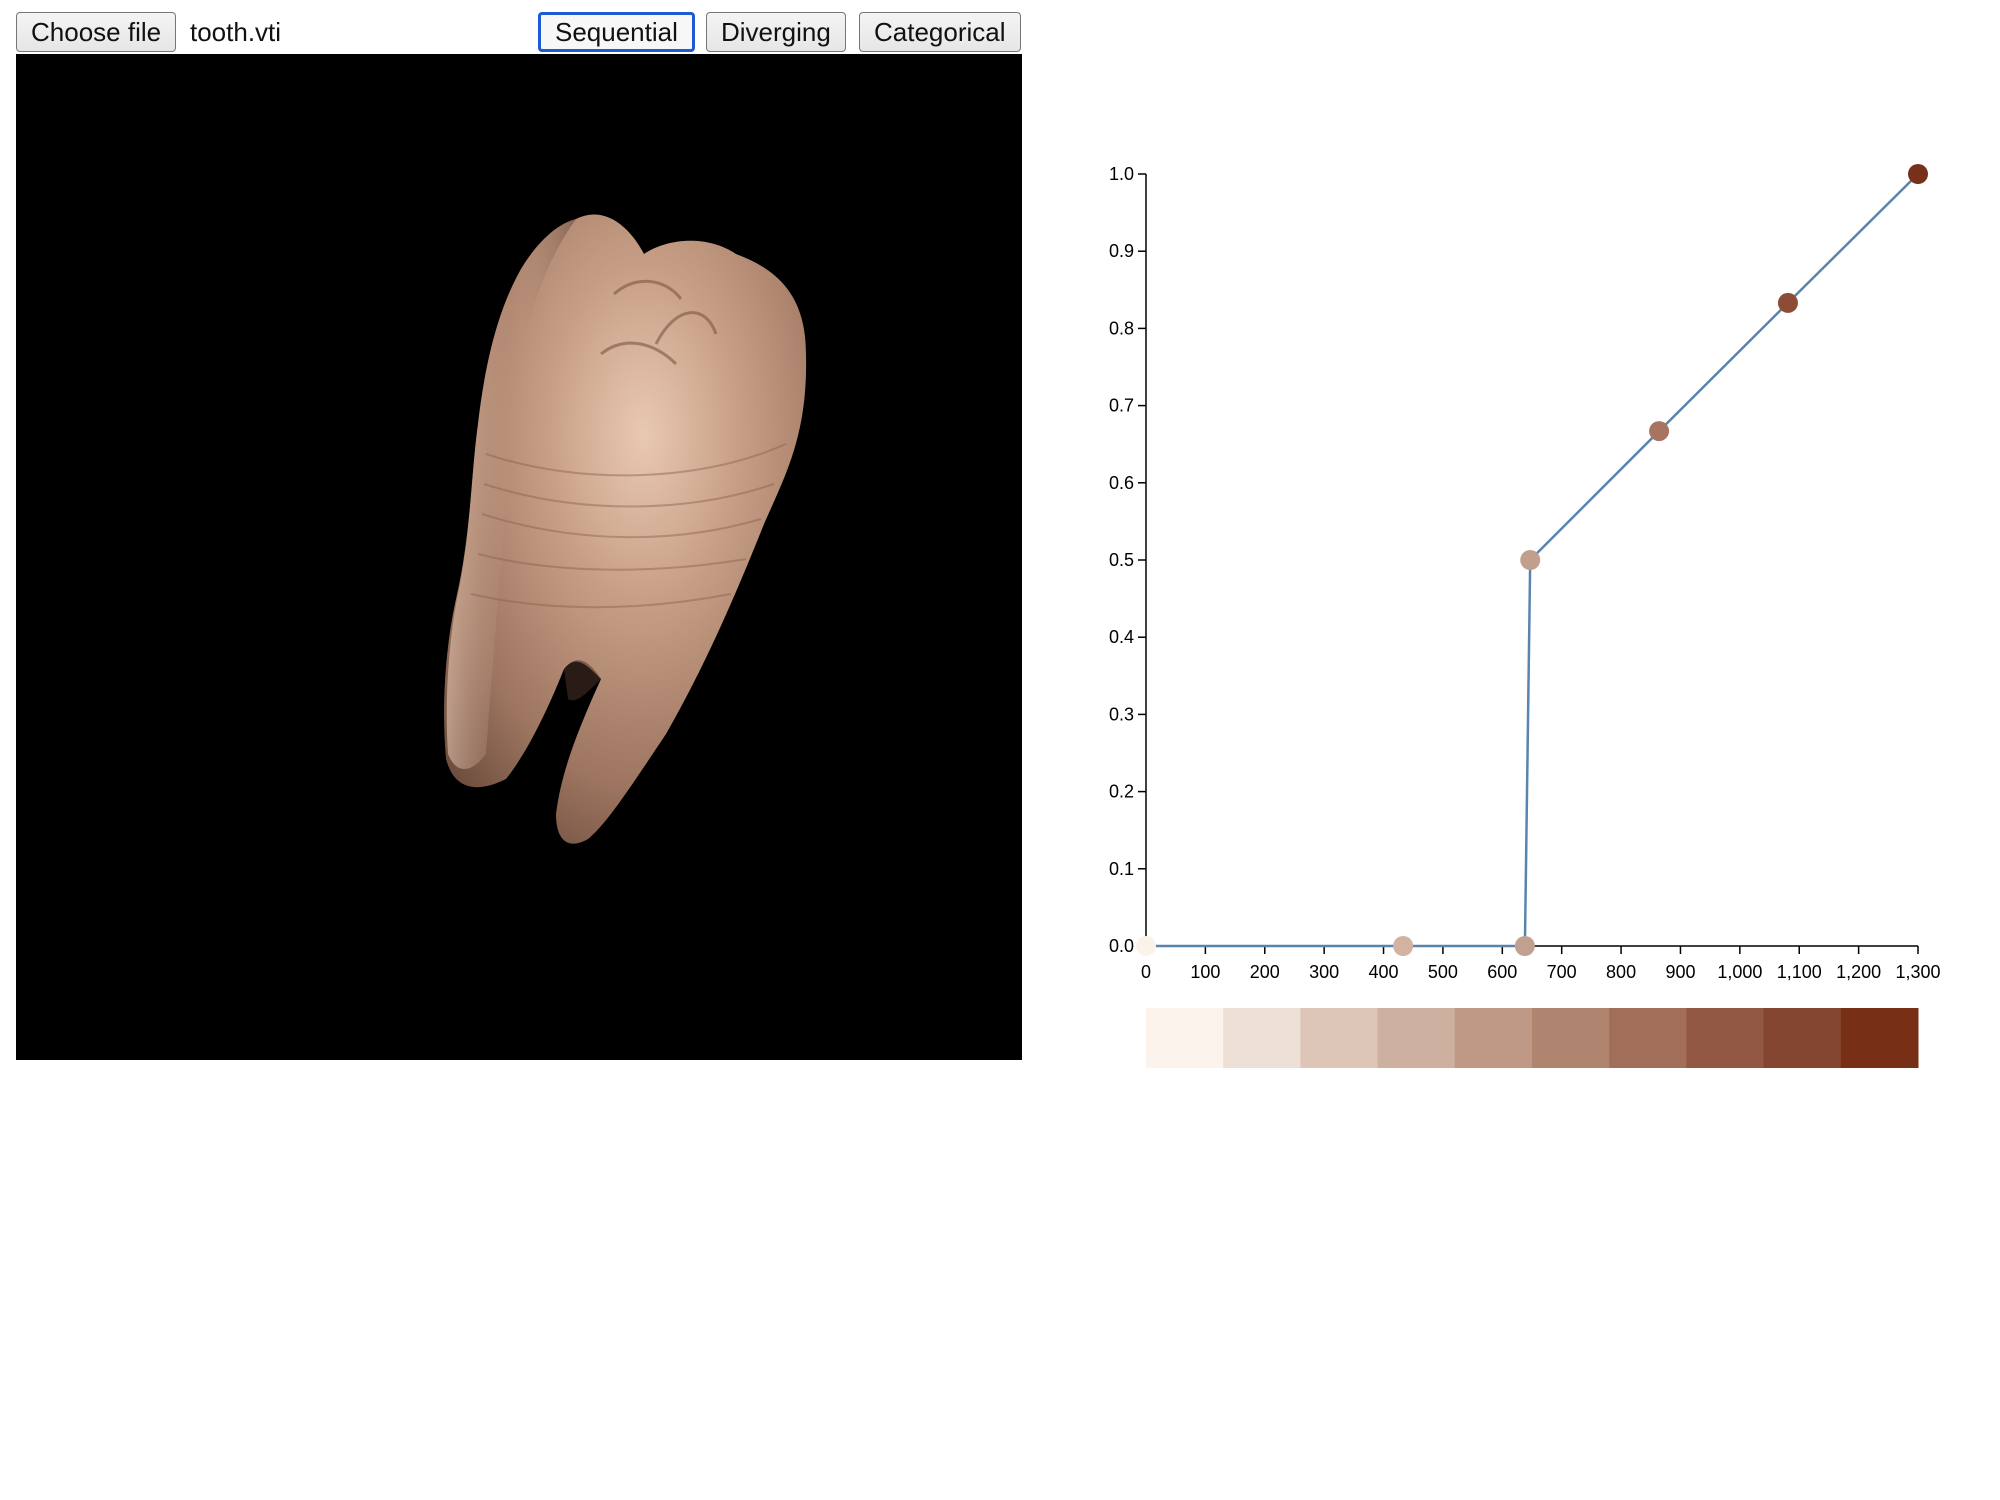 This screenshot has height=1500, width=2000. I want to click on y-tick-label: 0.9, so click(1121, 251).